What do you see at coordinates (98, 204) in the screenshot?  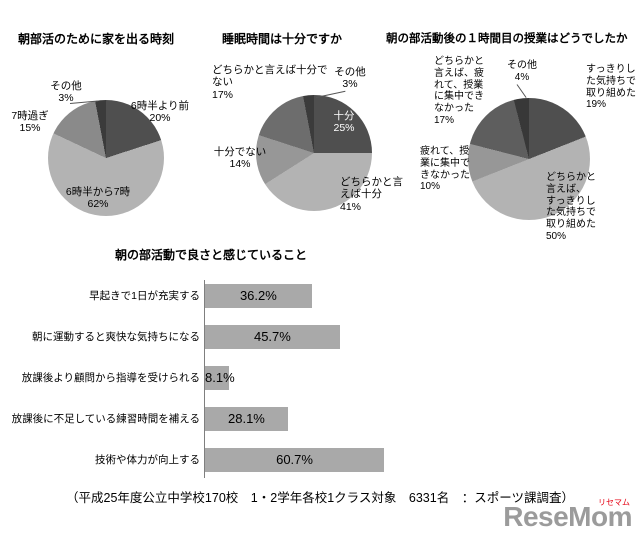 I see `slice-label-pct: 62%` at bounding box center [98, 204].